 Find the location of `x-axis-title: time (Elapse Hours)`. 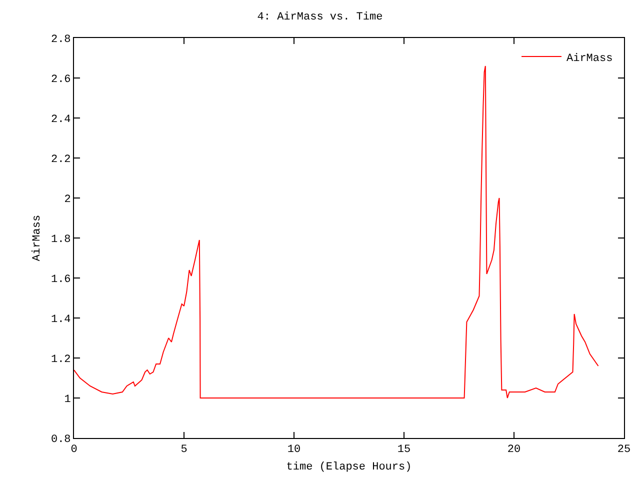

x-axis-title: time (Elapse Hours) is located at coordinates (349, 467).